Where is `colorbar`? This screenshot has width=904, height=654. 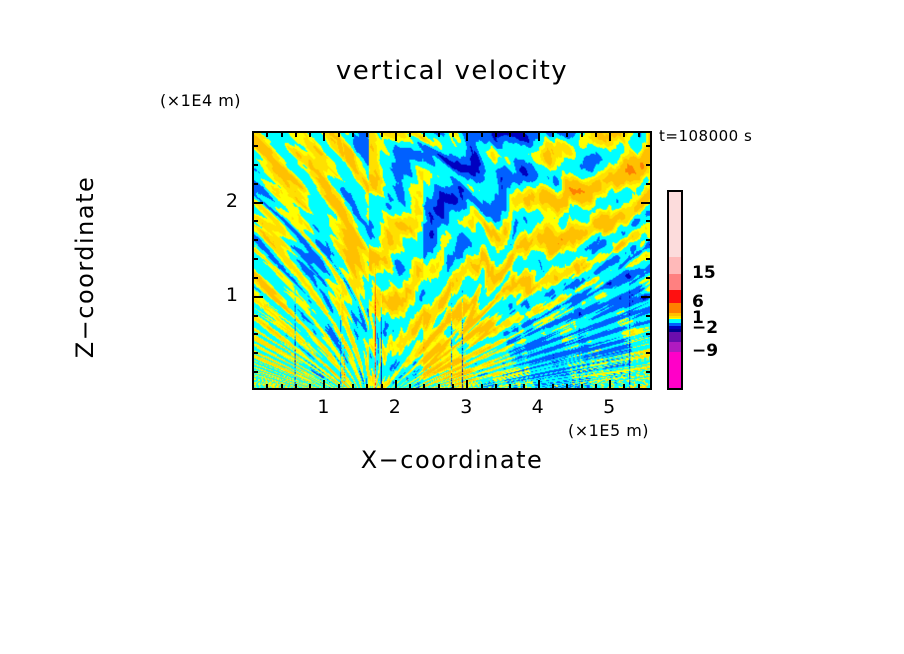
colorbar is located at coordinates (675, 290).